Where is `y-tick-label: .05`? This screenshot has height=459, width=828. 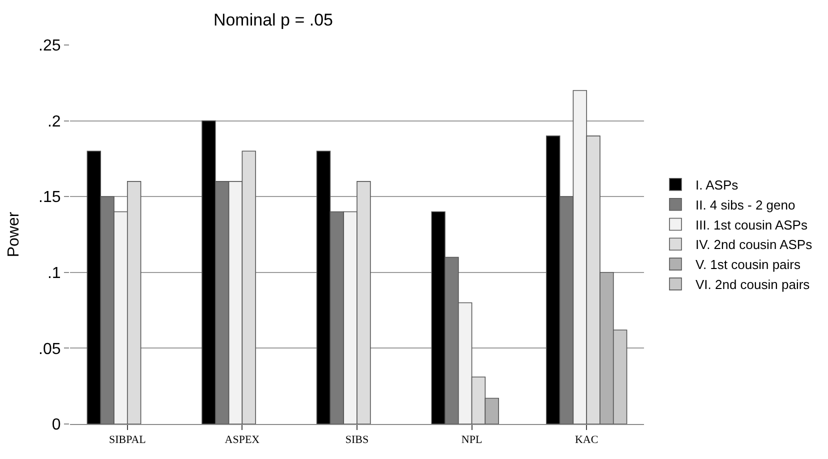
y-tick-label: .05 is located at coordinates (49, 349).